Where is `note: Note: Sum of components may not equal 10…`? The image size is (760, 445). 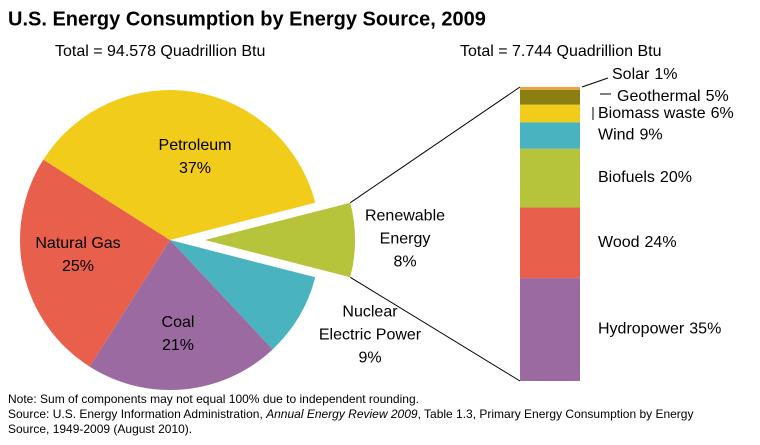
note: Note: Sum of components may not equal 10… is located at coordinates (213, 399).